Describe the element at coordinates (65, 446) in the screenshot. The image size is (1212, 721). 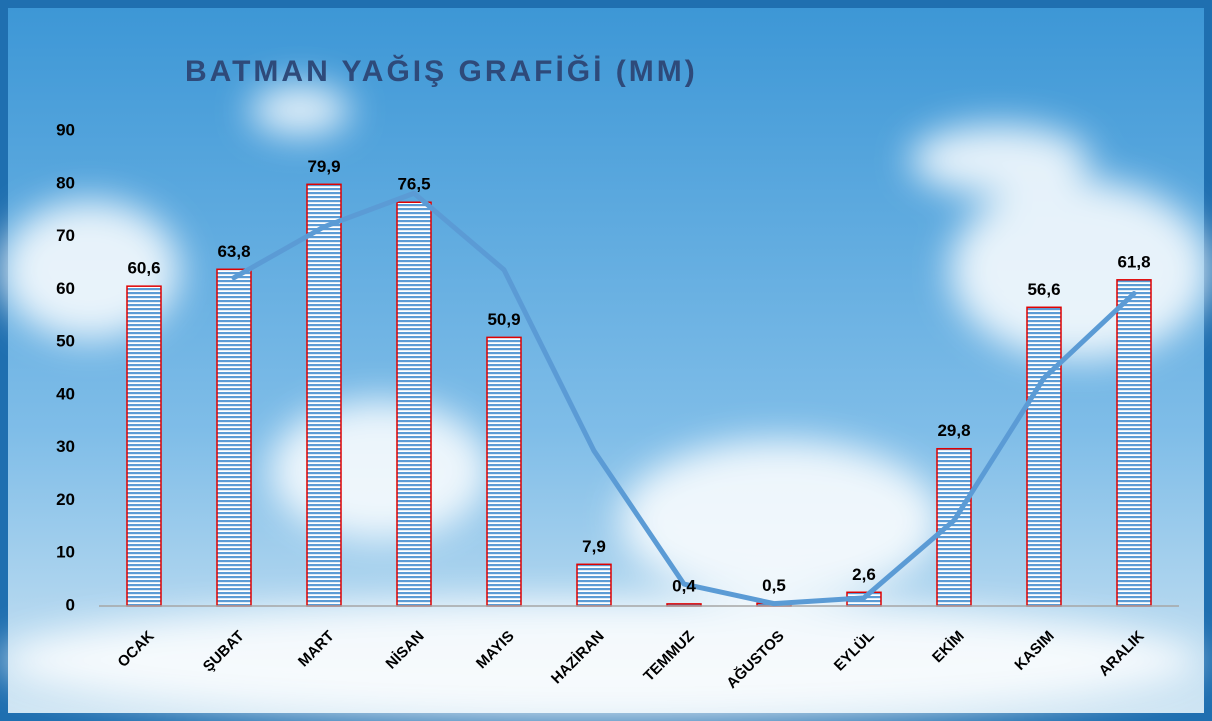
I see `y-tick-label: 30` at that location.